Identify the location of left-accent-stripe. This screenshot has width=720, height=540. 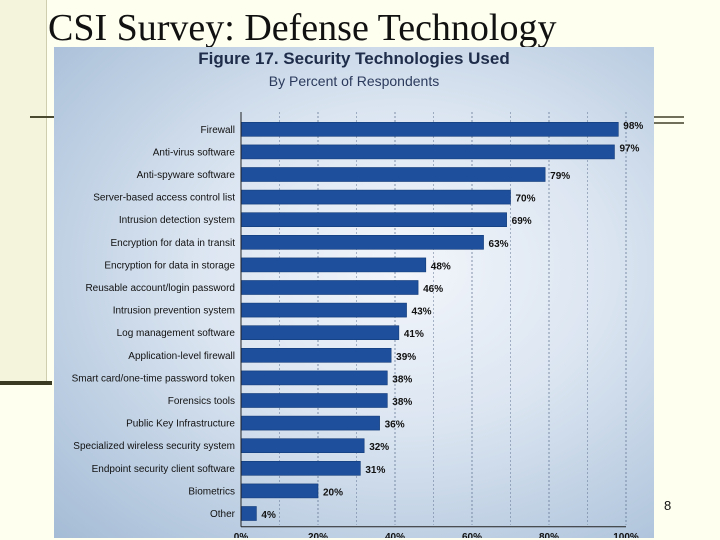
(23, 192).